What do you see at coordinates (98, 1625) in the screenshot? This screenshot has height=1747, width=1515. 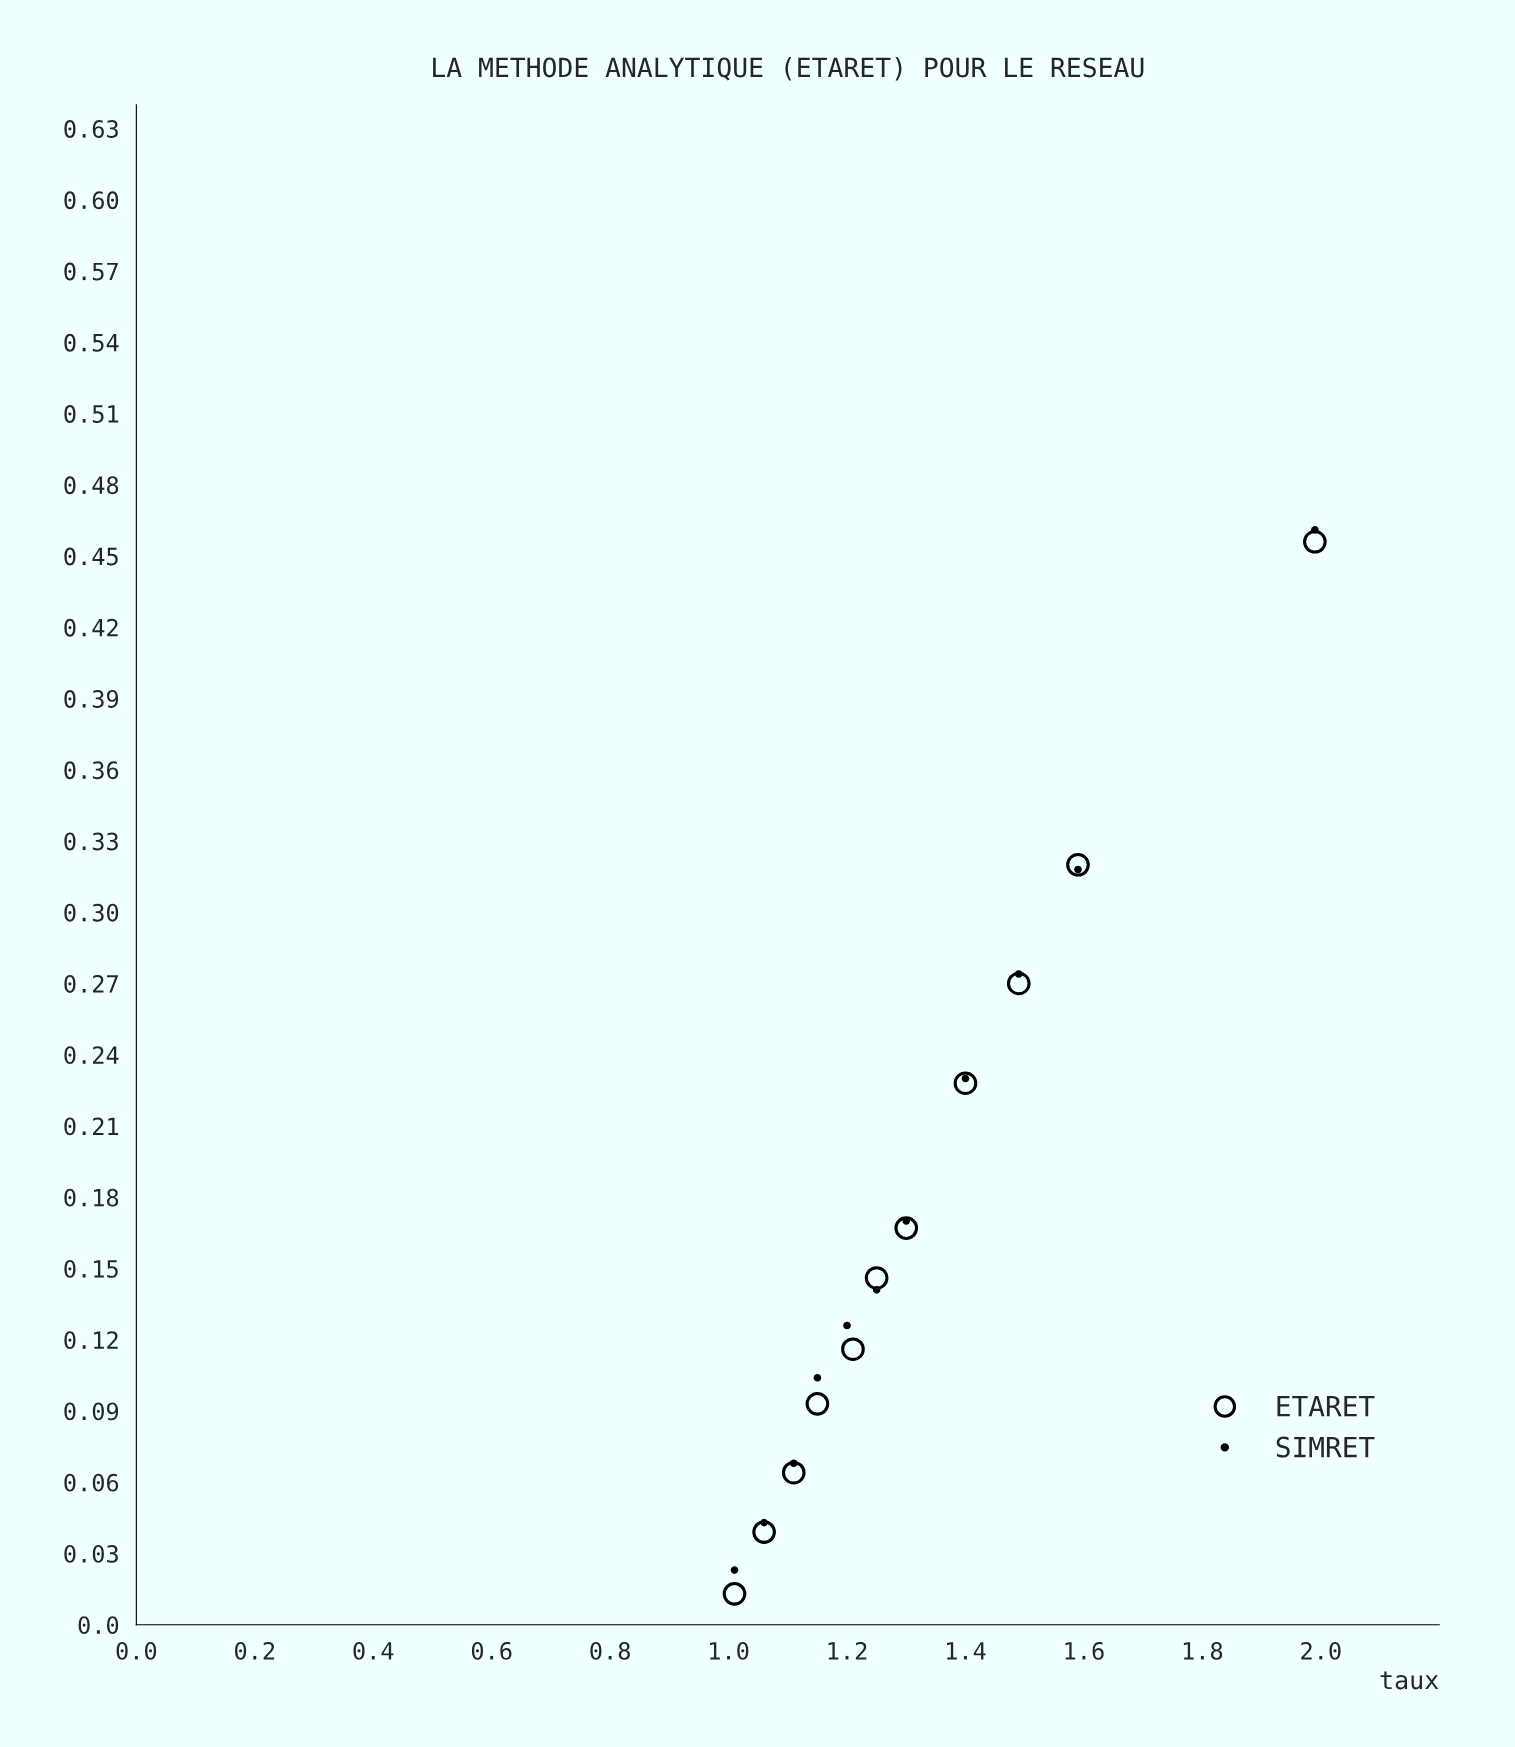 I see `y-tick-label: 0.0` at bounding box center [98, 1625].